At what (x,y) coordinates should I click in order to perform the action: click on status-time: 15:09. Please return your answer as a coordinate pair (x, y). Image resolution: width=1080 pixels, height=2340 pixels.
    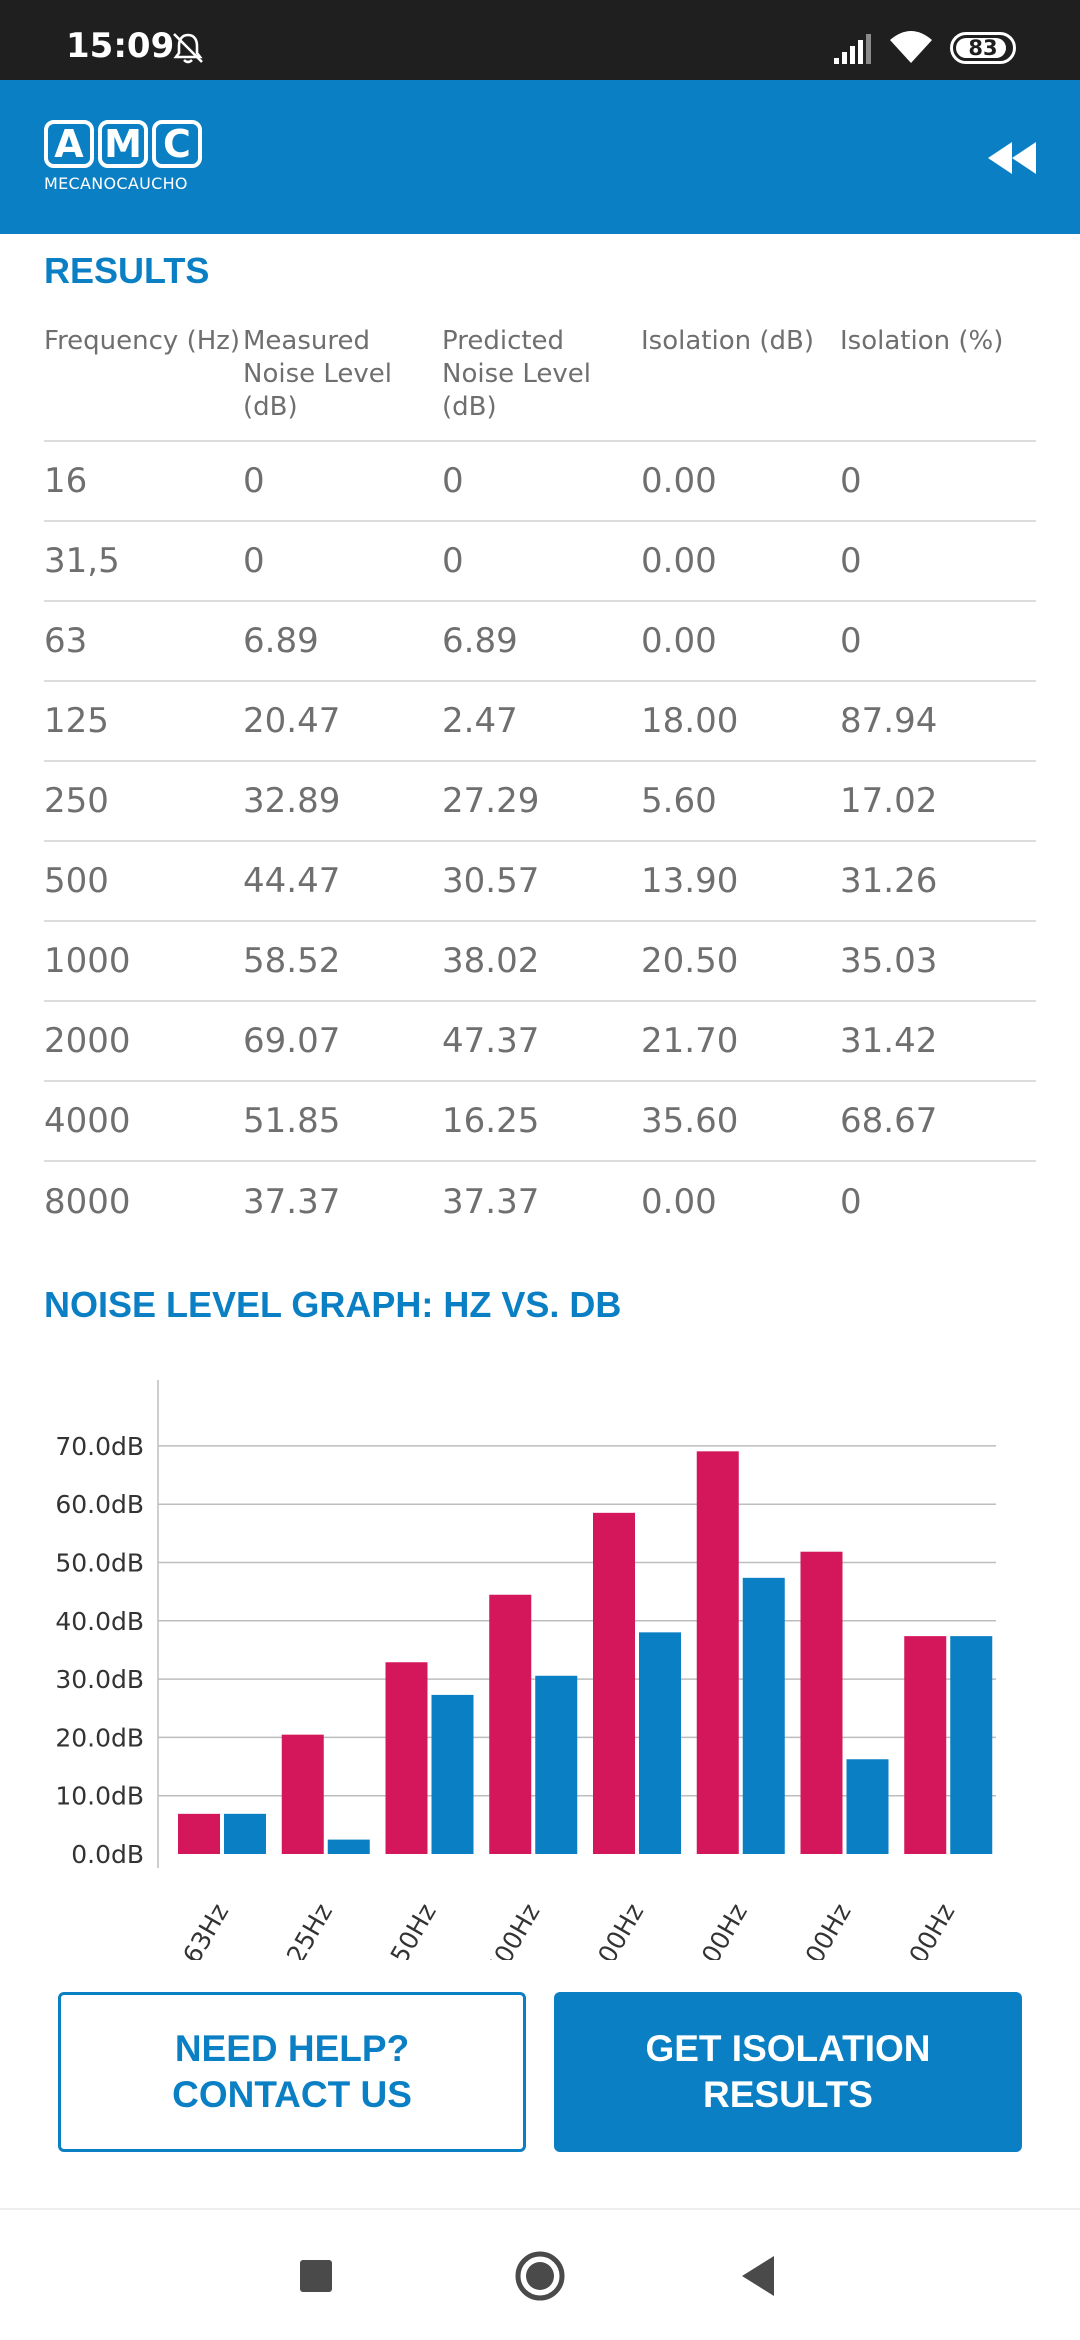
    Looking at the image, I should click on (120, 46).